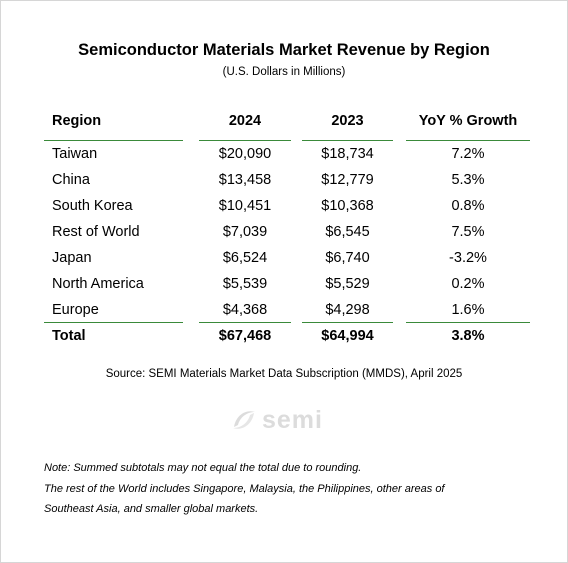 The image size is (568, 563). What do you see at coordinates (284, 263) in the screenshot?
I see `table-row: Japan $6,524 $6,740 -3.2%` at bounding box center [284, 263].